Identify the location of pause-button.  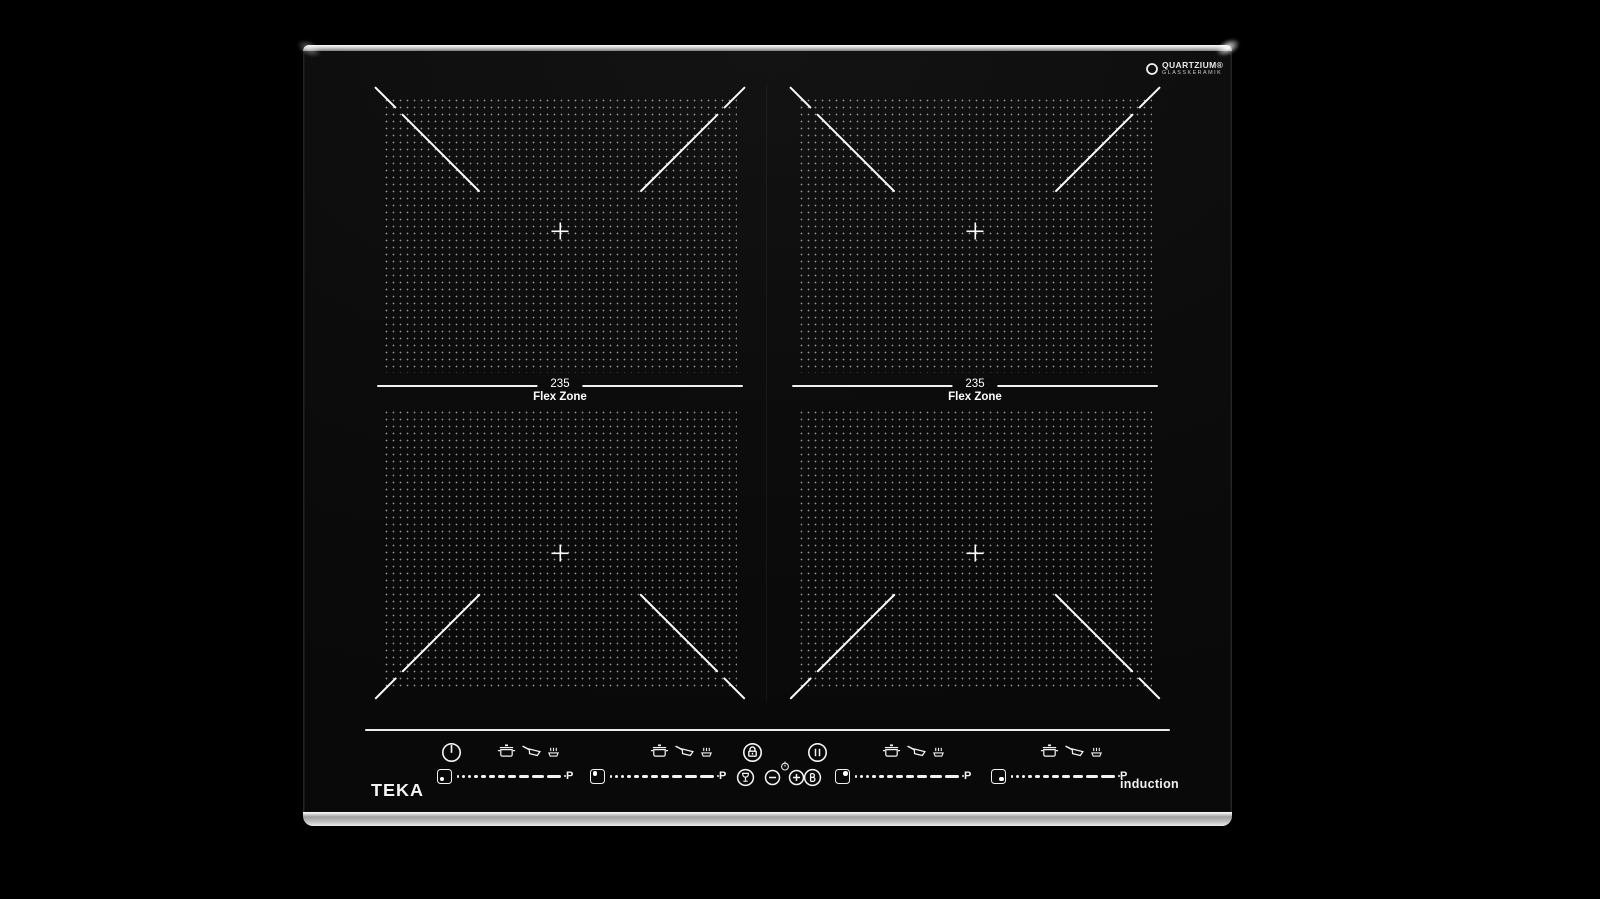
(817, 752).